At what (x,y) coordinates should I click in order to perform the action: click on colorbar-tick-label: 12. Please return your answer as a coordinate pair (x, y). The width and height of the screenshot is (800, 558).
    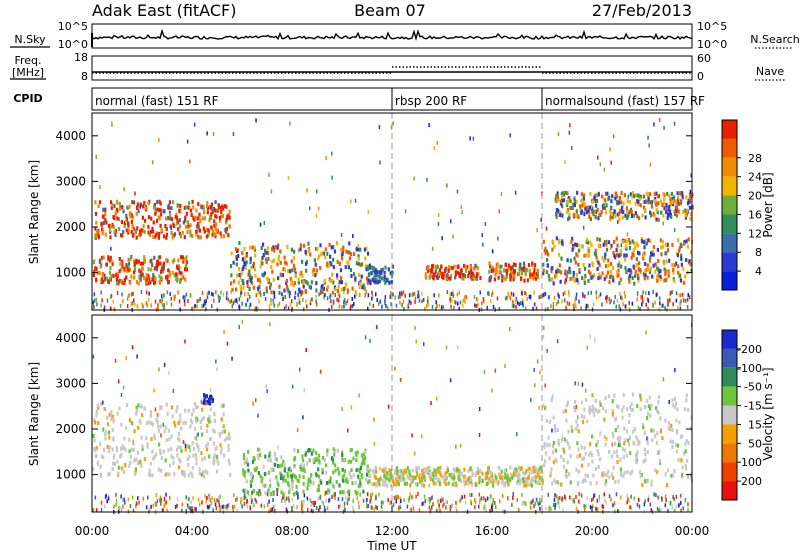
    Looking at the image, I should click on (755, 233).